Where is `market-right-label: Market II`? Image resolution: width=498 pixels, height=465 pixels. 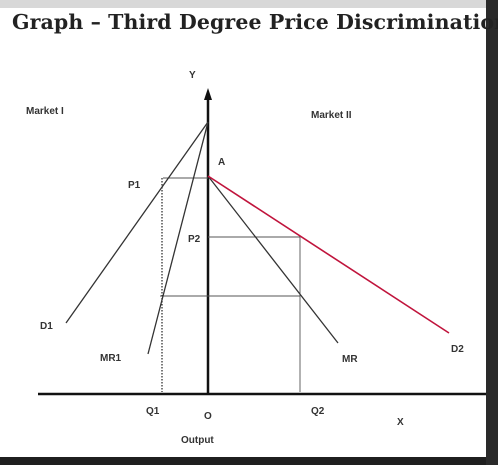
market-right-label: Market II is located at coordinates (331, 115).